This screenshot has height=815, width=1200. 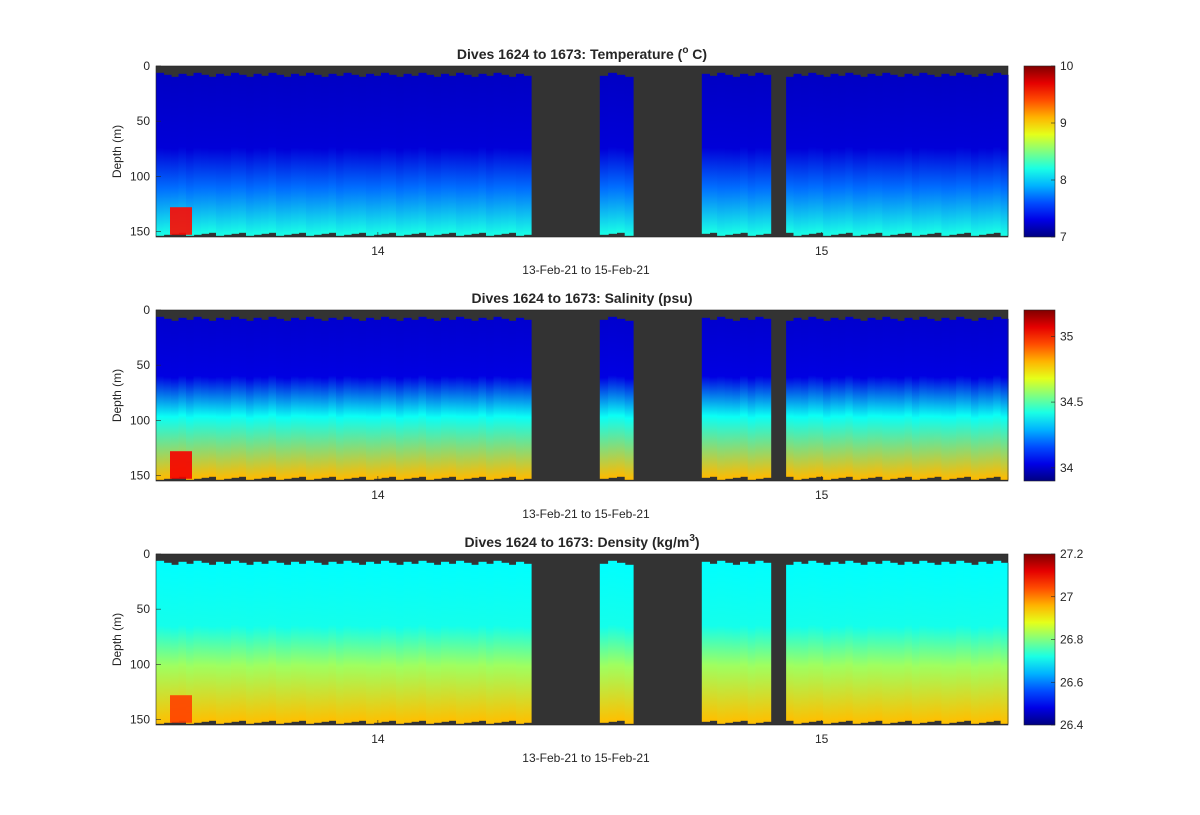 What do you see at coordinates (1063, 237) in the screenshot?
I see `colorbar-tick-label: 7` at bounding box center [1063, 237].